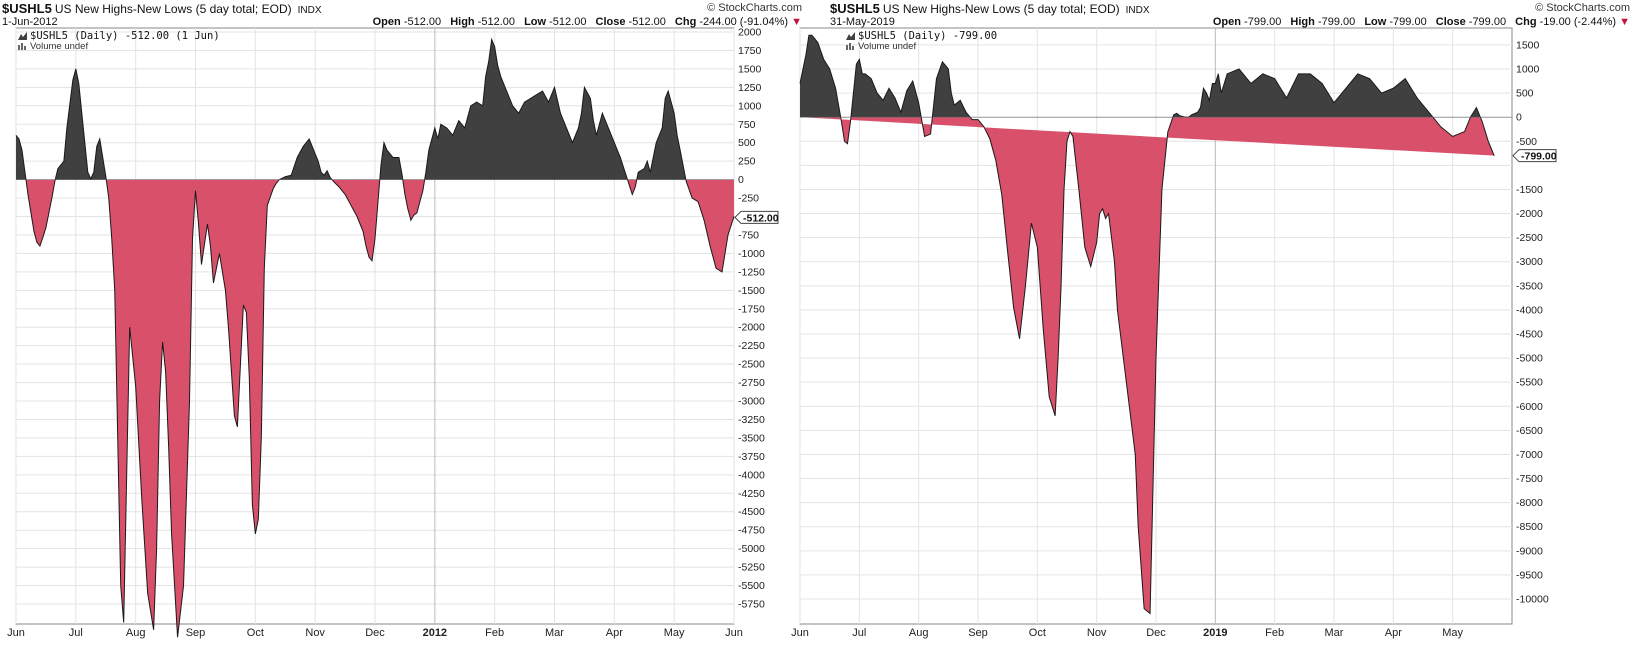 The image size is (1640, 668). Describe the element at coordinates (1393, 633) in the screenshot. I see `x-tick-label: Apr` at that location.